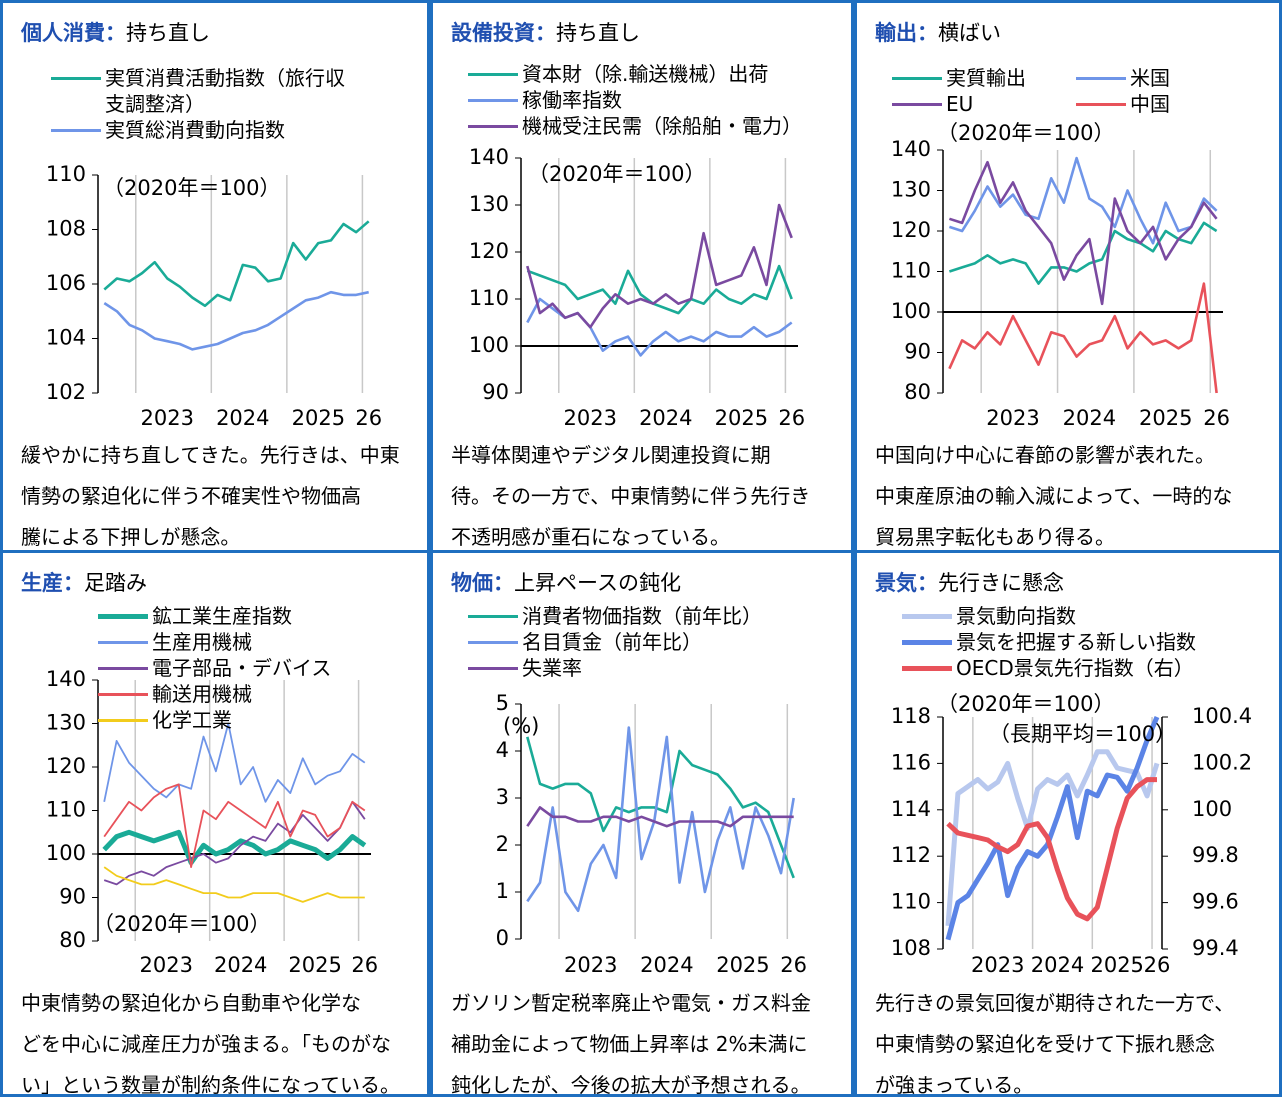 The image size is (1282, 1097). I want to click on y2-tick-label: 99.8, so click(1215, 855).